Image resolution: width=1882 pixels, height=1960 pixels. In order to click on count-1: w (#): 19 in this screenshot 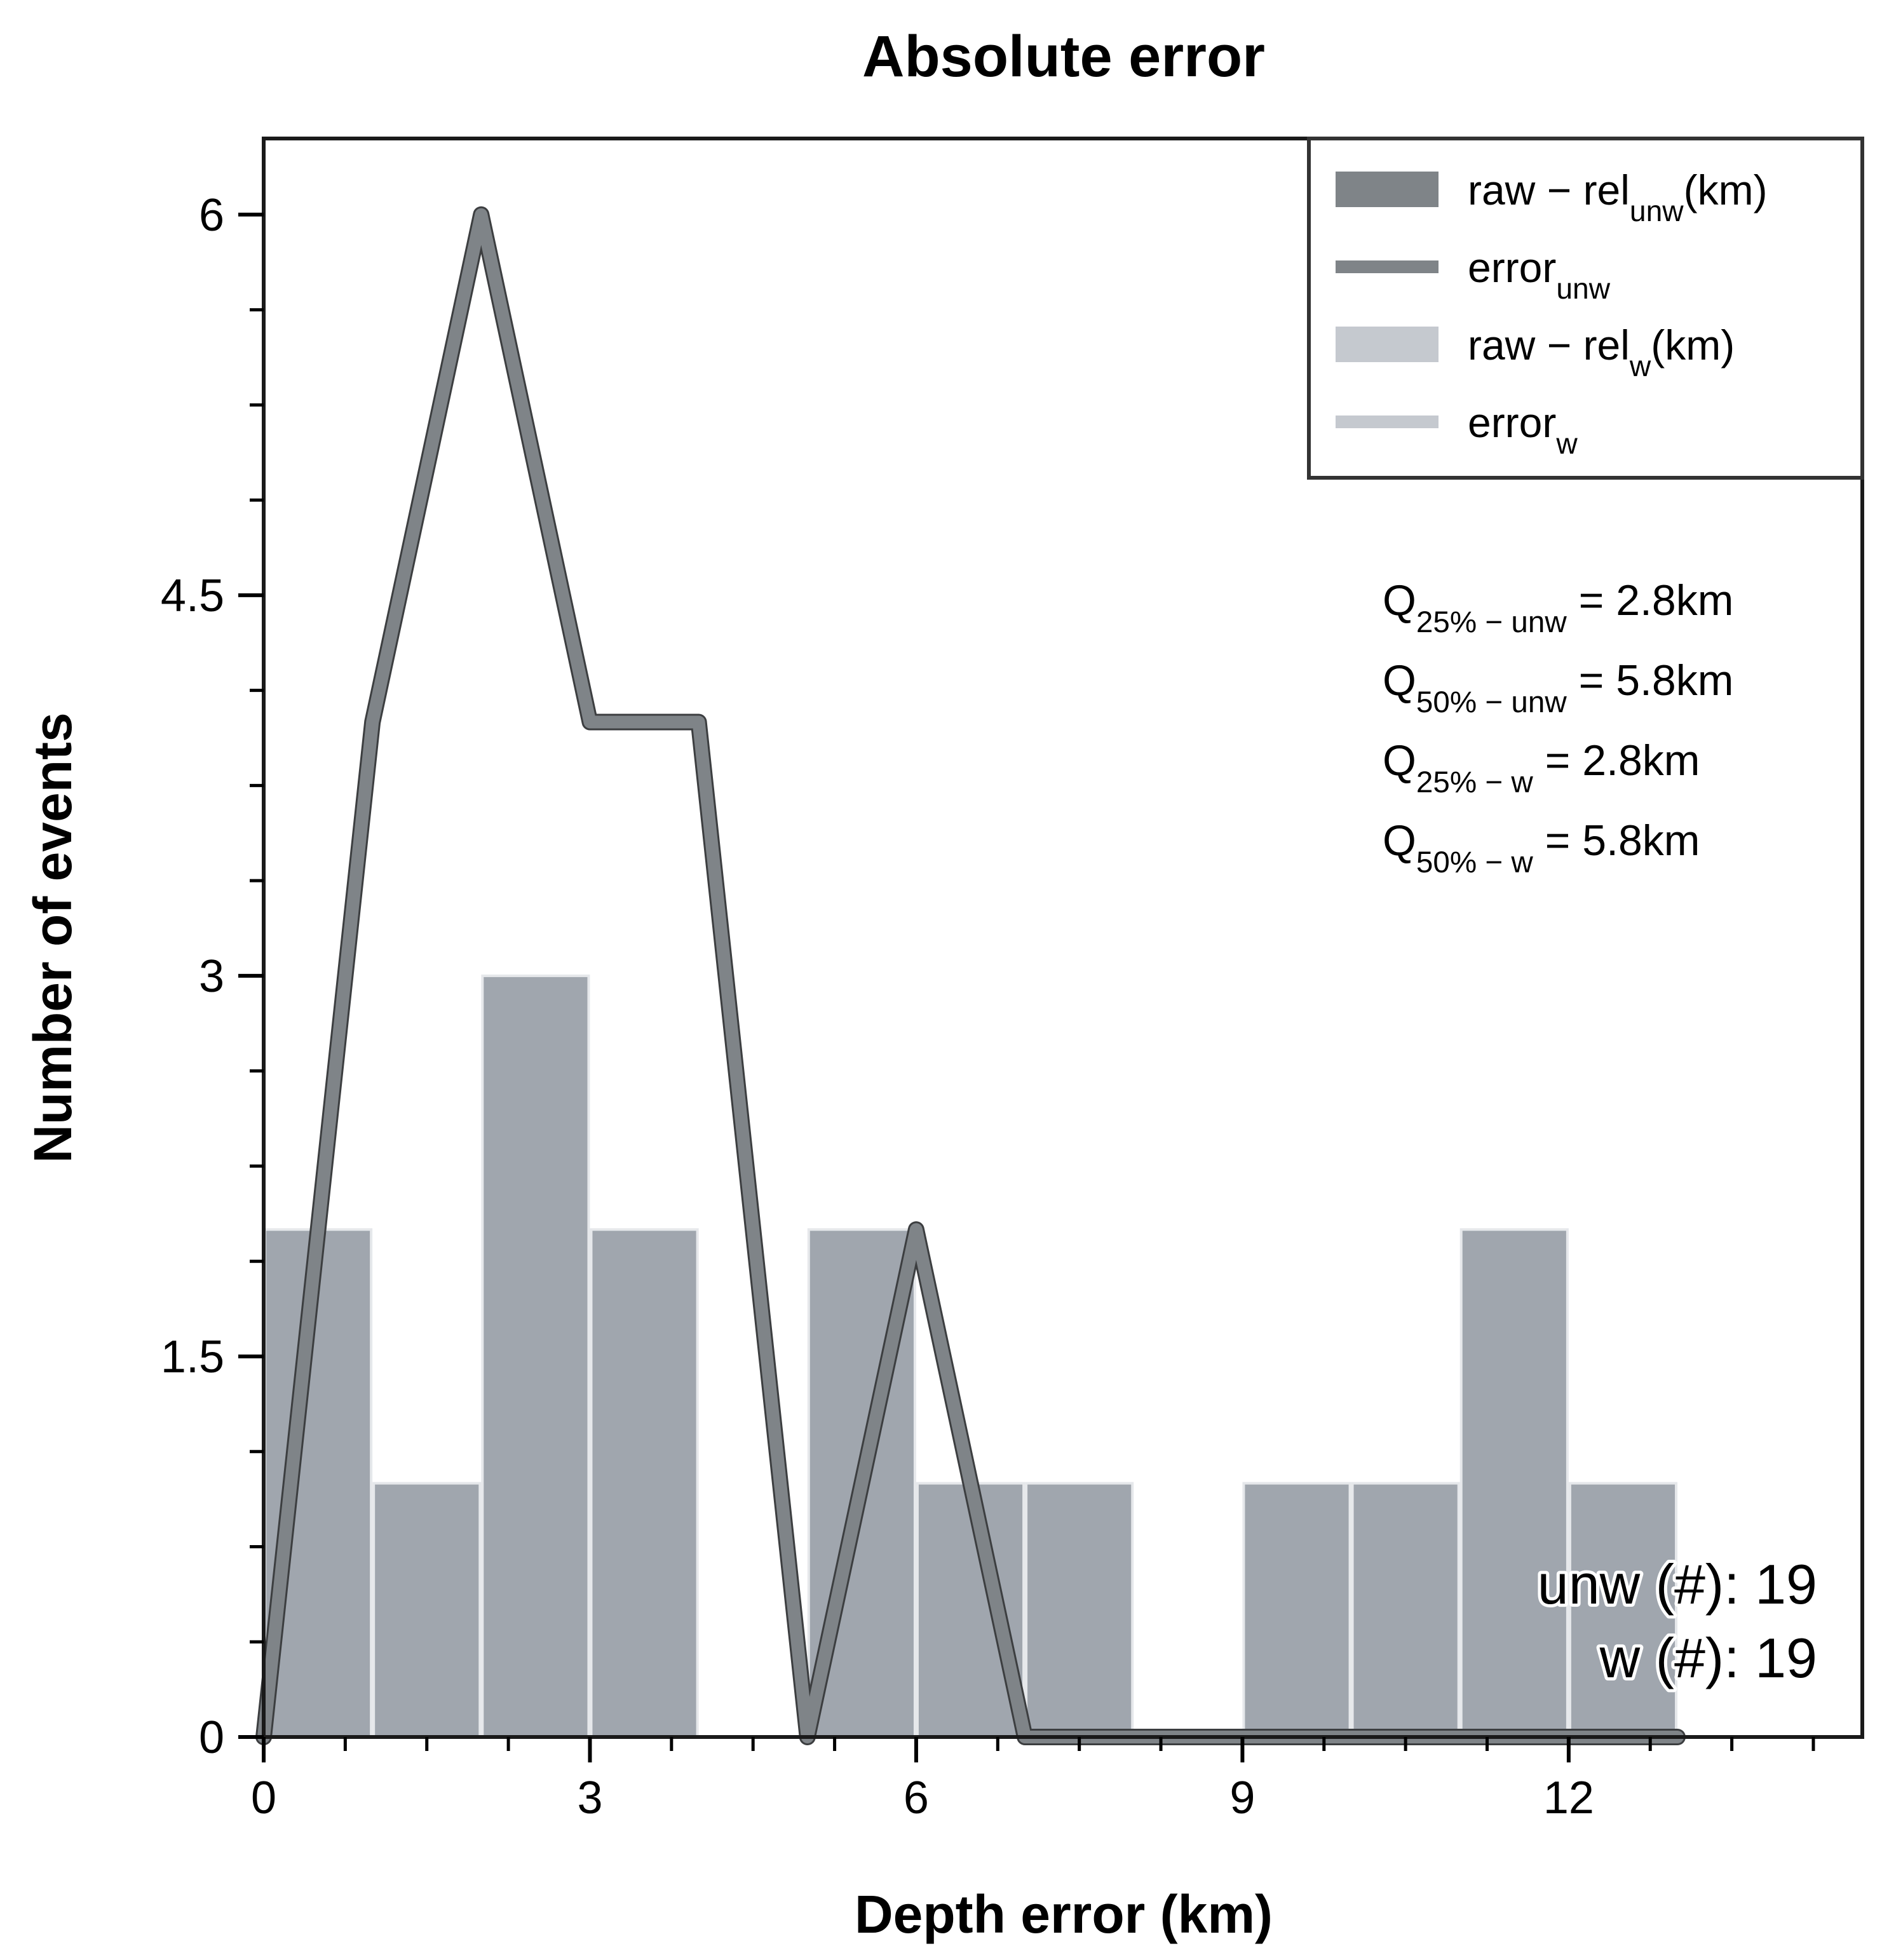, I will do `click(1708, 1657)`.